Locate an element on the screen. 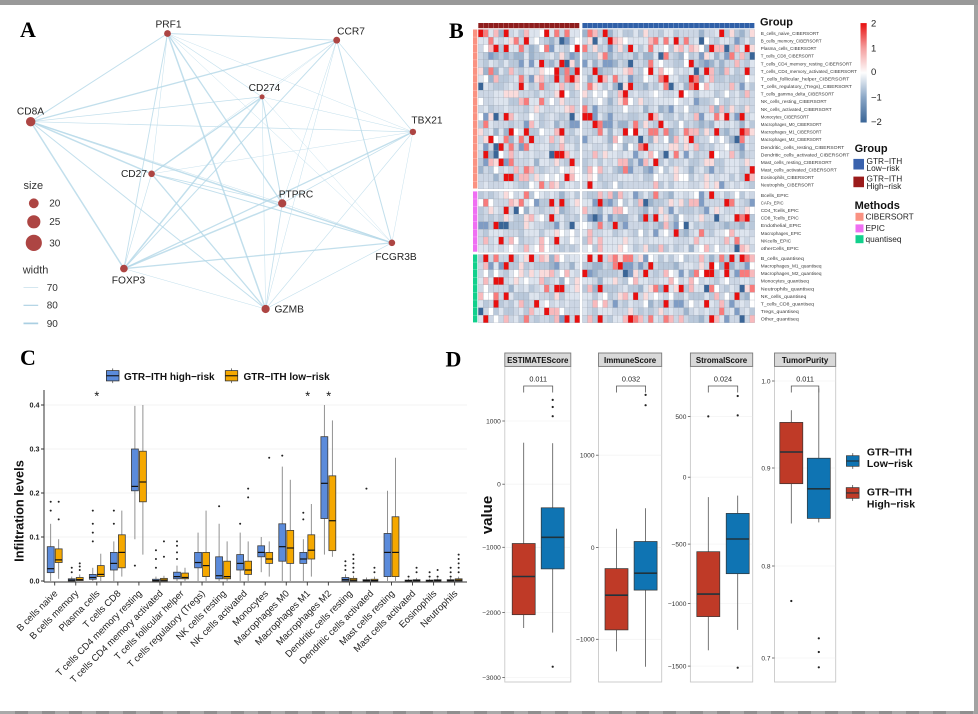 The height and width of the screenshot is (714, 978). svg-text: Macrophages_EPIC is located at coordinates (781, 233).